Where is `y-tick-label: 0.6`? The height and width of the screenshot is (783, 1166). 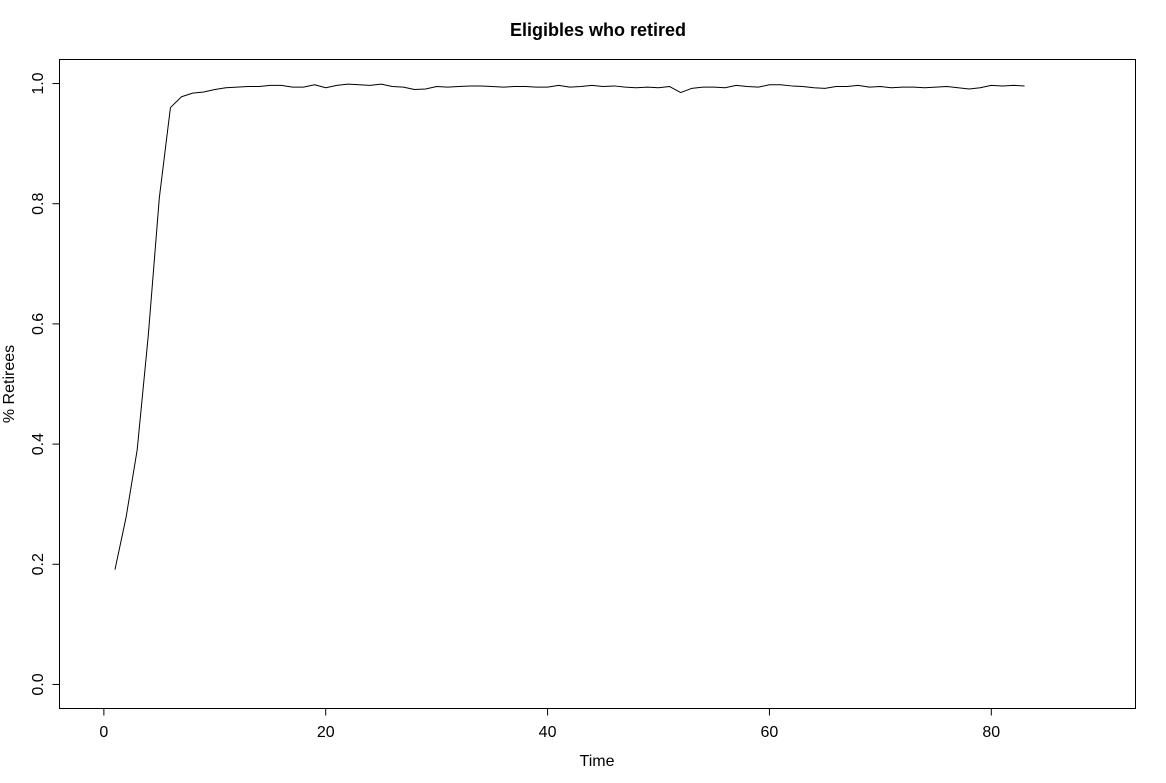
y-tick-label: 0.6 is located at coordinates (38, 324).